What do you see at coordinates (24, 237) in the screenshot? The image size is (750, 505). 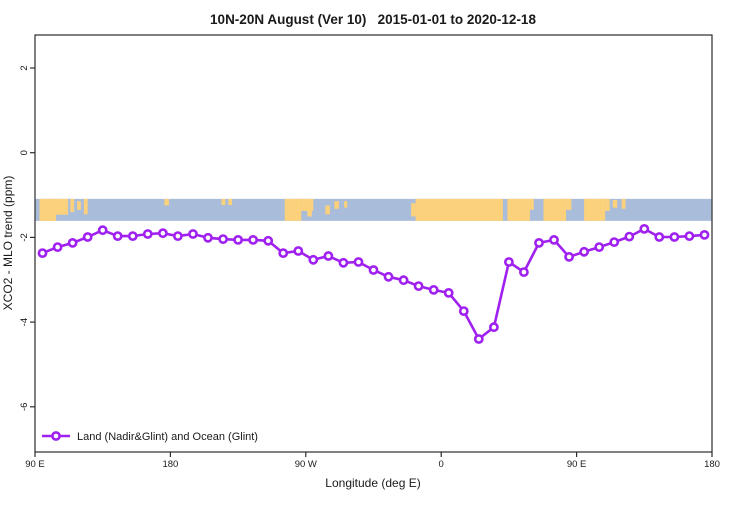 I see `y-tick-label: -2` at bounding box center [24, 237].